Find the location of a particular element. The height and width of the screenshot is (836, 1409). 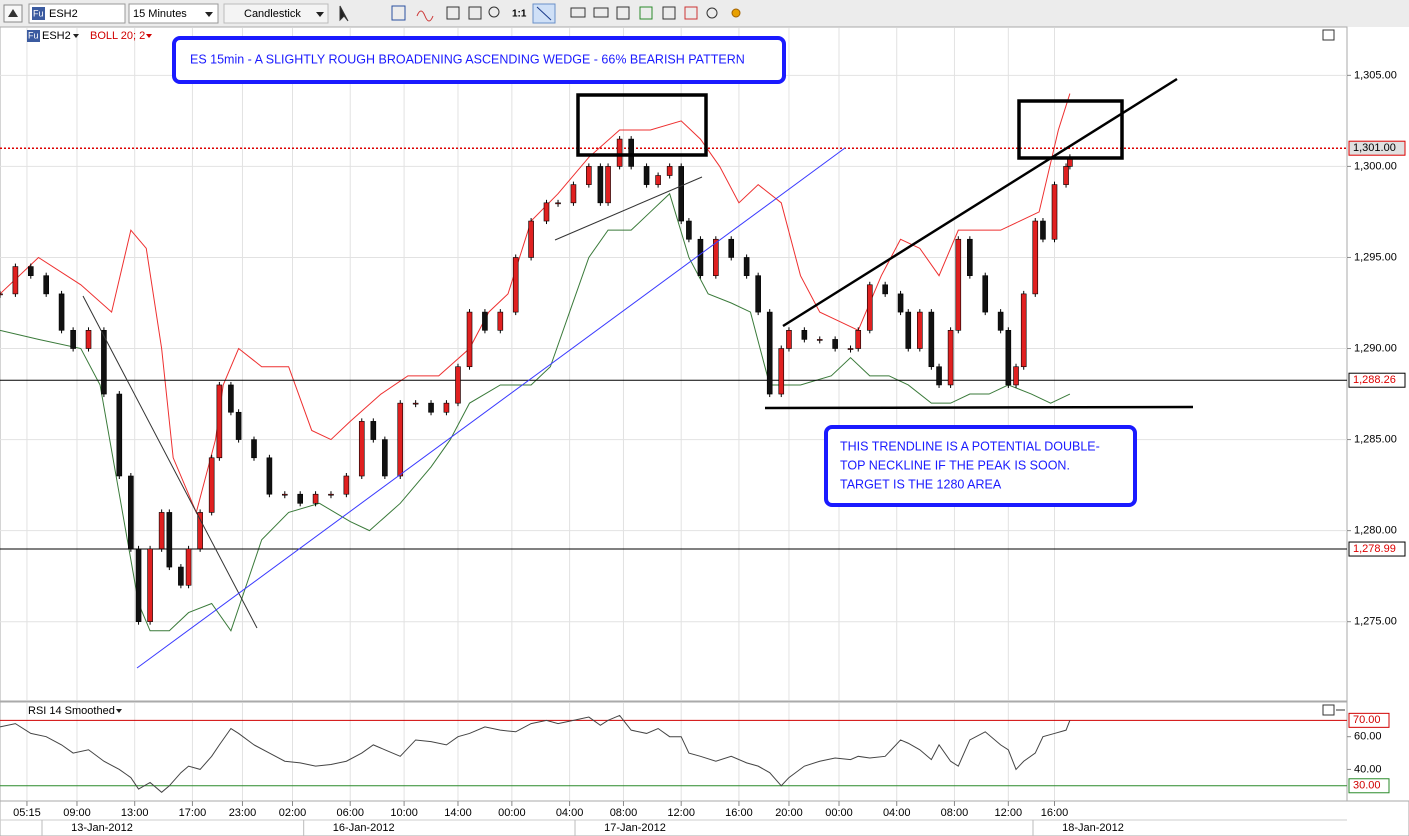

x-tick-label: 13:00 is located at coordinates (135, 813).